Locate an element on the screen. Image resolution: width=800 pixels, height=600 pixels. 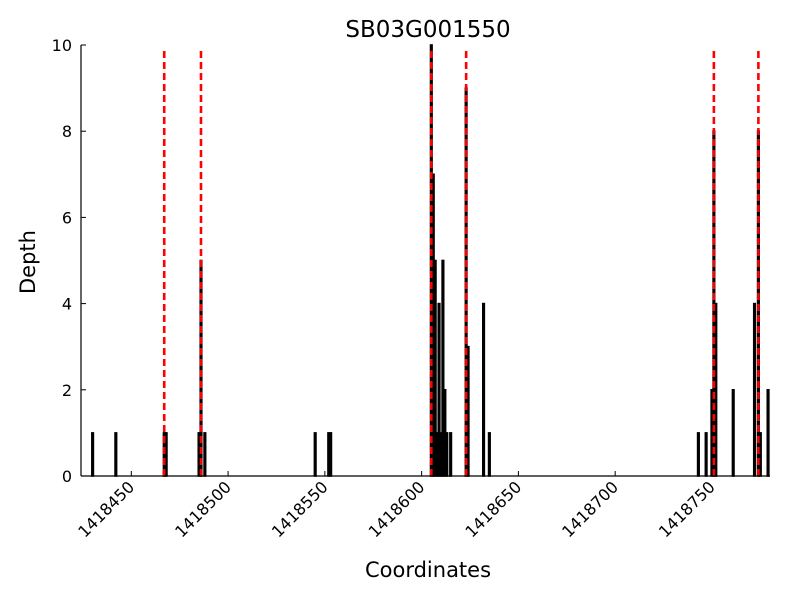
y-tick-label-4: 8 is located at coordinates (67, 131).